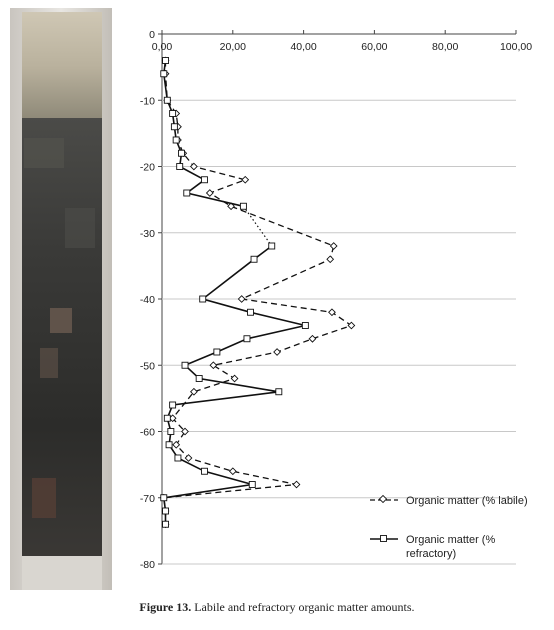 This screenshot has width=554, height=630. Describe the element at coordinates (257, 226) in the screenshot. I see `refractory-gap-connector` at that location.